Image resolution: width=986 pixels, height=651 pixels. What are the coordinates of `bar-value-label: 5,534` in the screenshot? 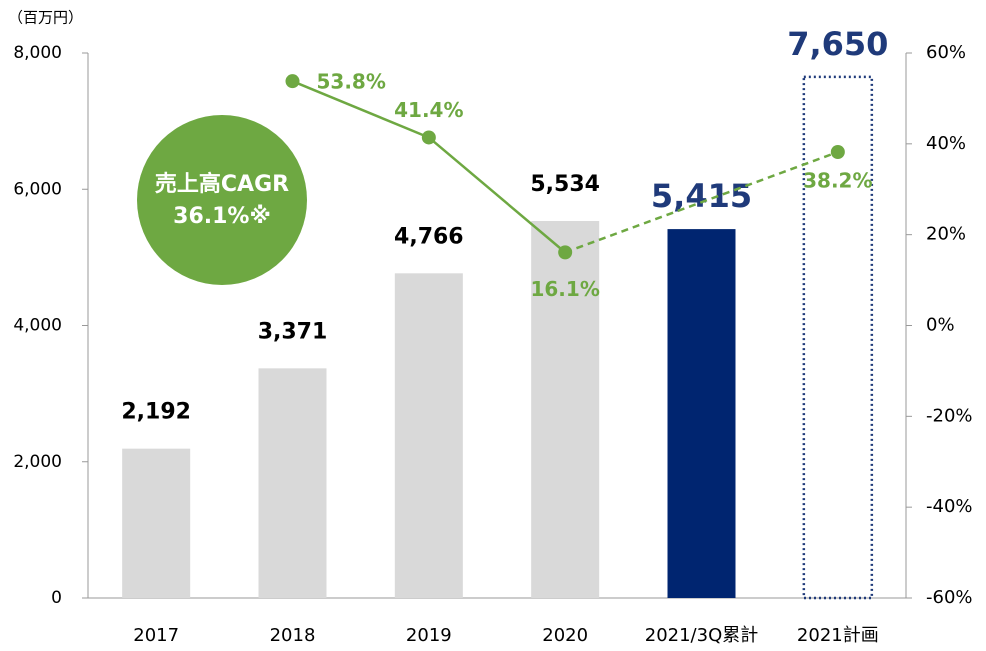 It's located at (565, 184).